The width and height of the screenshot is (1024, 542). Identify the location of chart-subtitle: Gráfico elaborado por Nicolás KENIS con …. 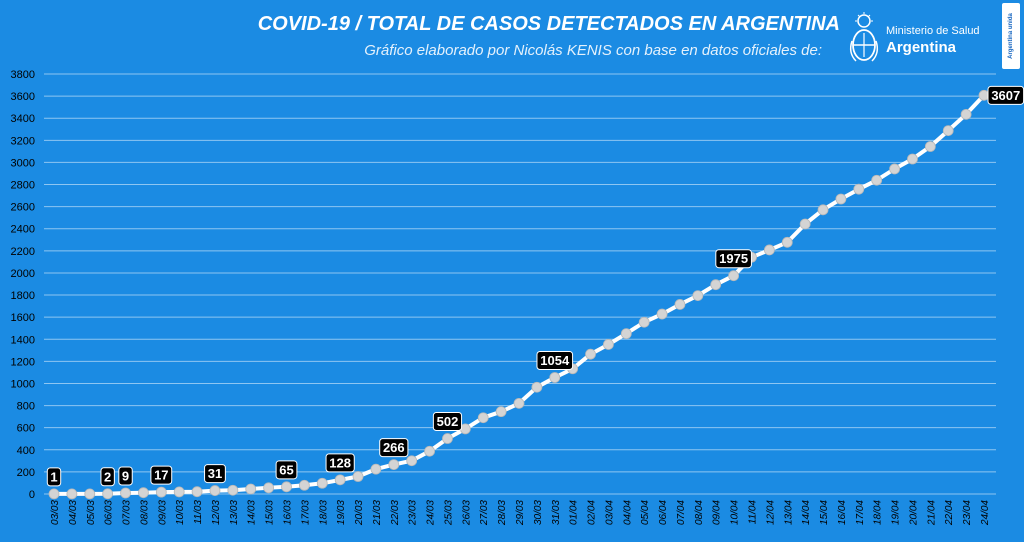
(593, 50).